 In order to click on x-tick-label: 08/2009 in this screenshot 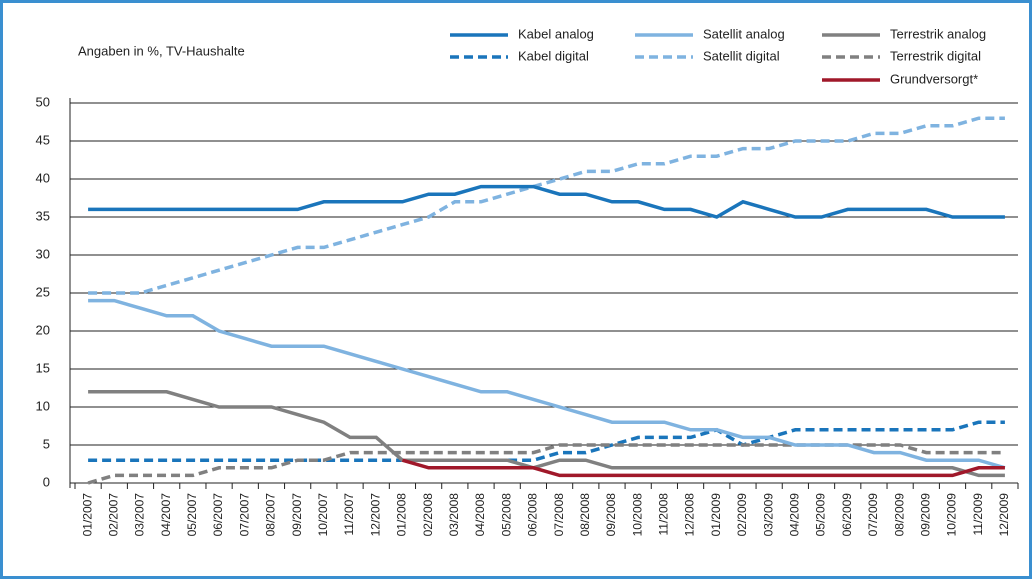, I will do `click(899, 515)`.